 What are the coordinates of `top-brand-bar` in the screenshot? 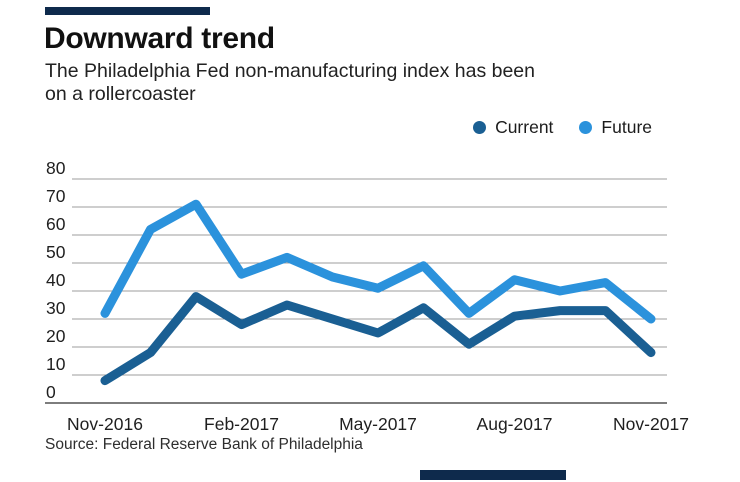 It's located at (127, 11).